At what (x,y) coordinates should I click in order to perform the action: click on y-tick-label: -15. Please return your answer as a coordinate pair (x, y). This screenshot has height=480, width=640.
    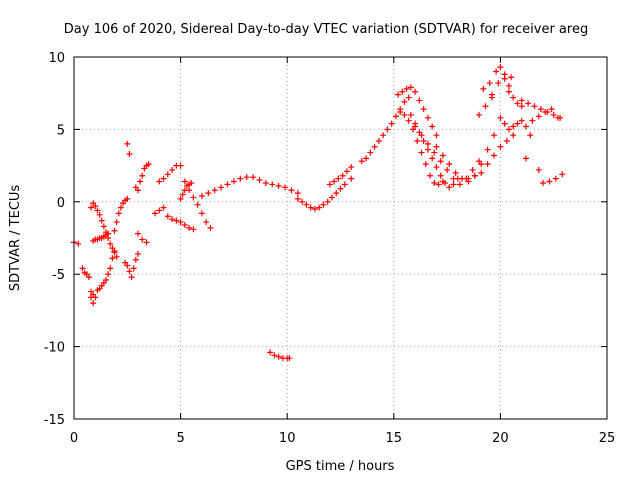
    Looking at the image, I should click on (54, 420).